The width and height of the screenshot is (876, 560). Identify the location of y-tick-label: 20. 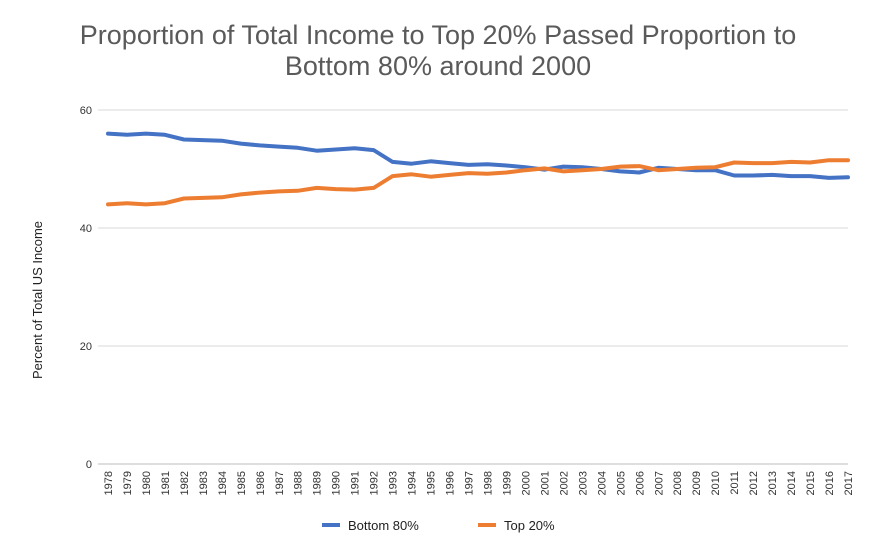
(86, 347).